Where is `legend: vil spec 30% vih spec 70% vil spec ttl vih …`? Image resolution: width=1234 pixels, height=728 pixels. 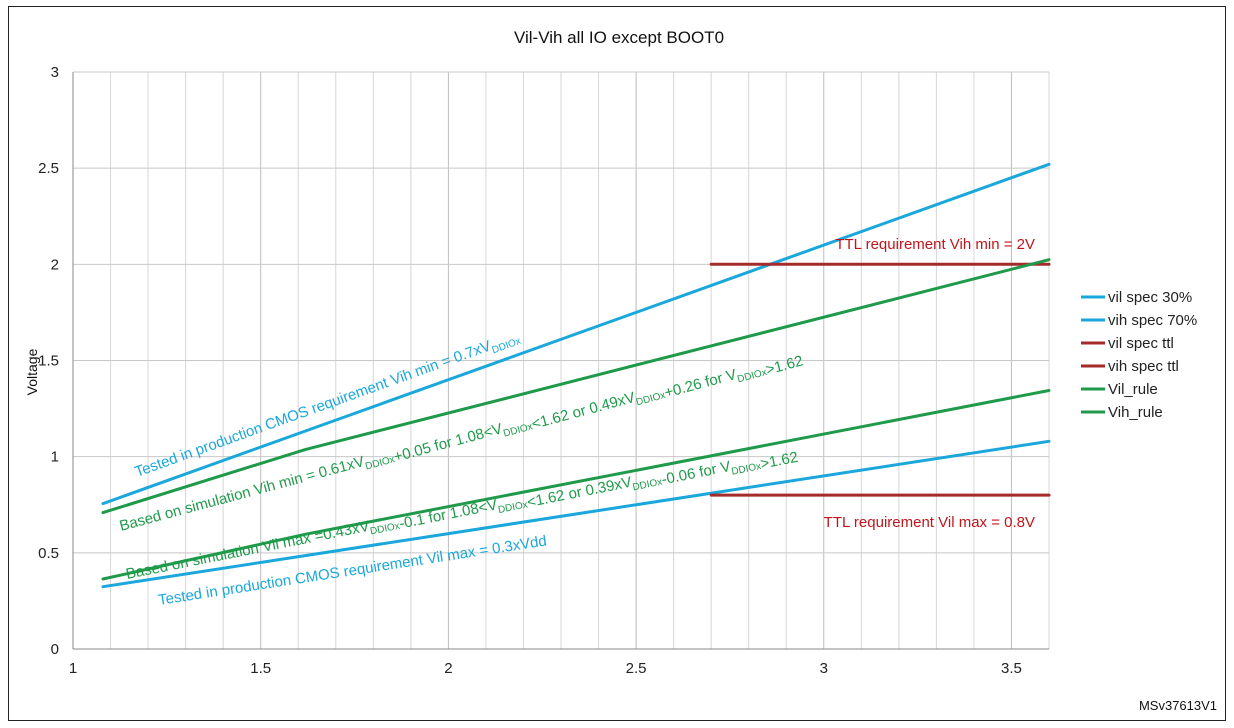 legend: vil spec 30% vih spec 70% vil spec ttl vih … is located at coordinates (1139, 355).